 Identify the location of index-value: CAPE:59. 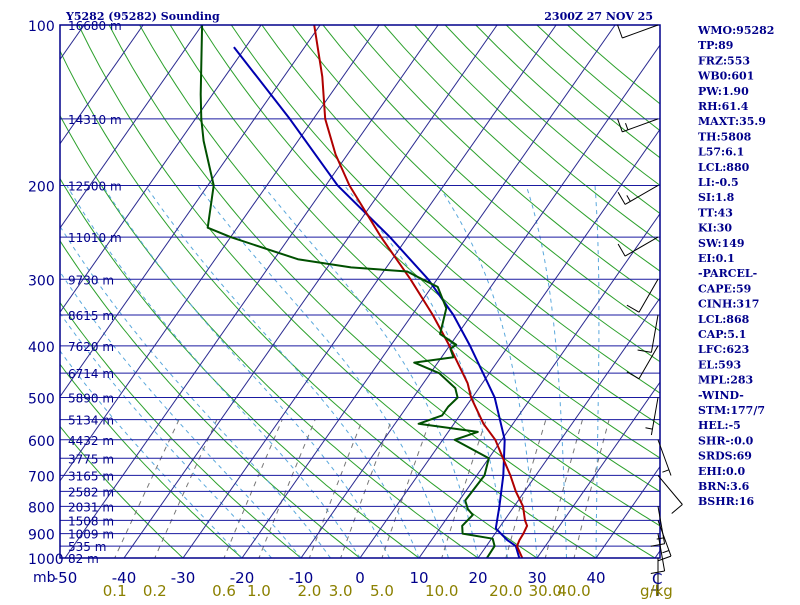
(724, 288).